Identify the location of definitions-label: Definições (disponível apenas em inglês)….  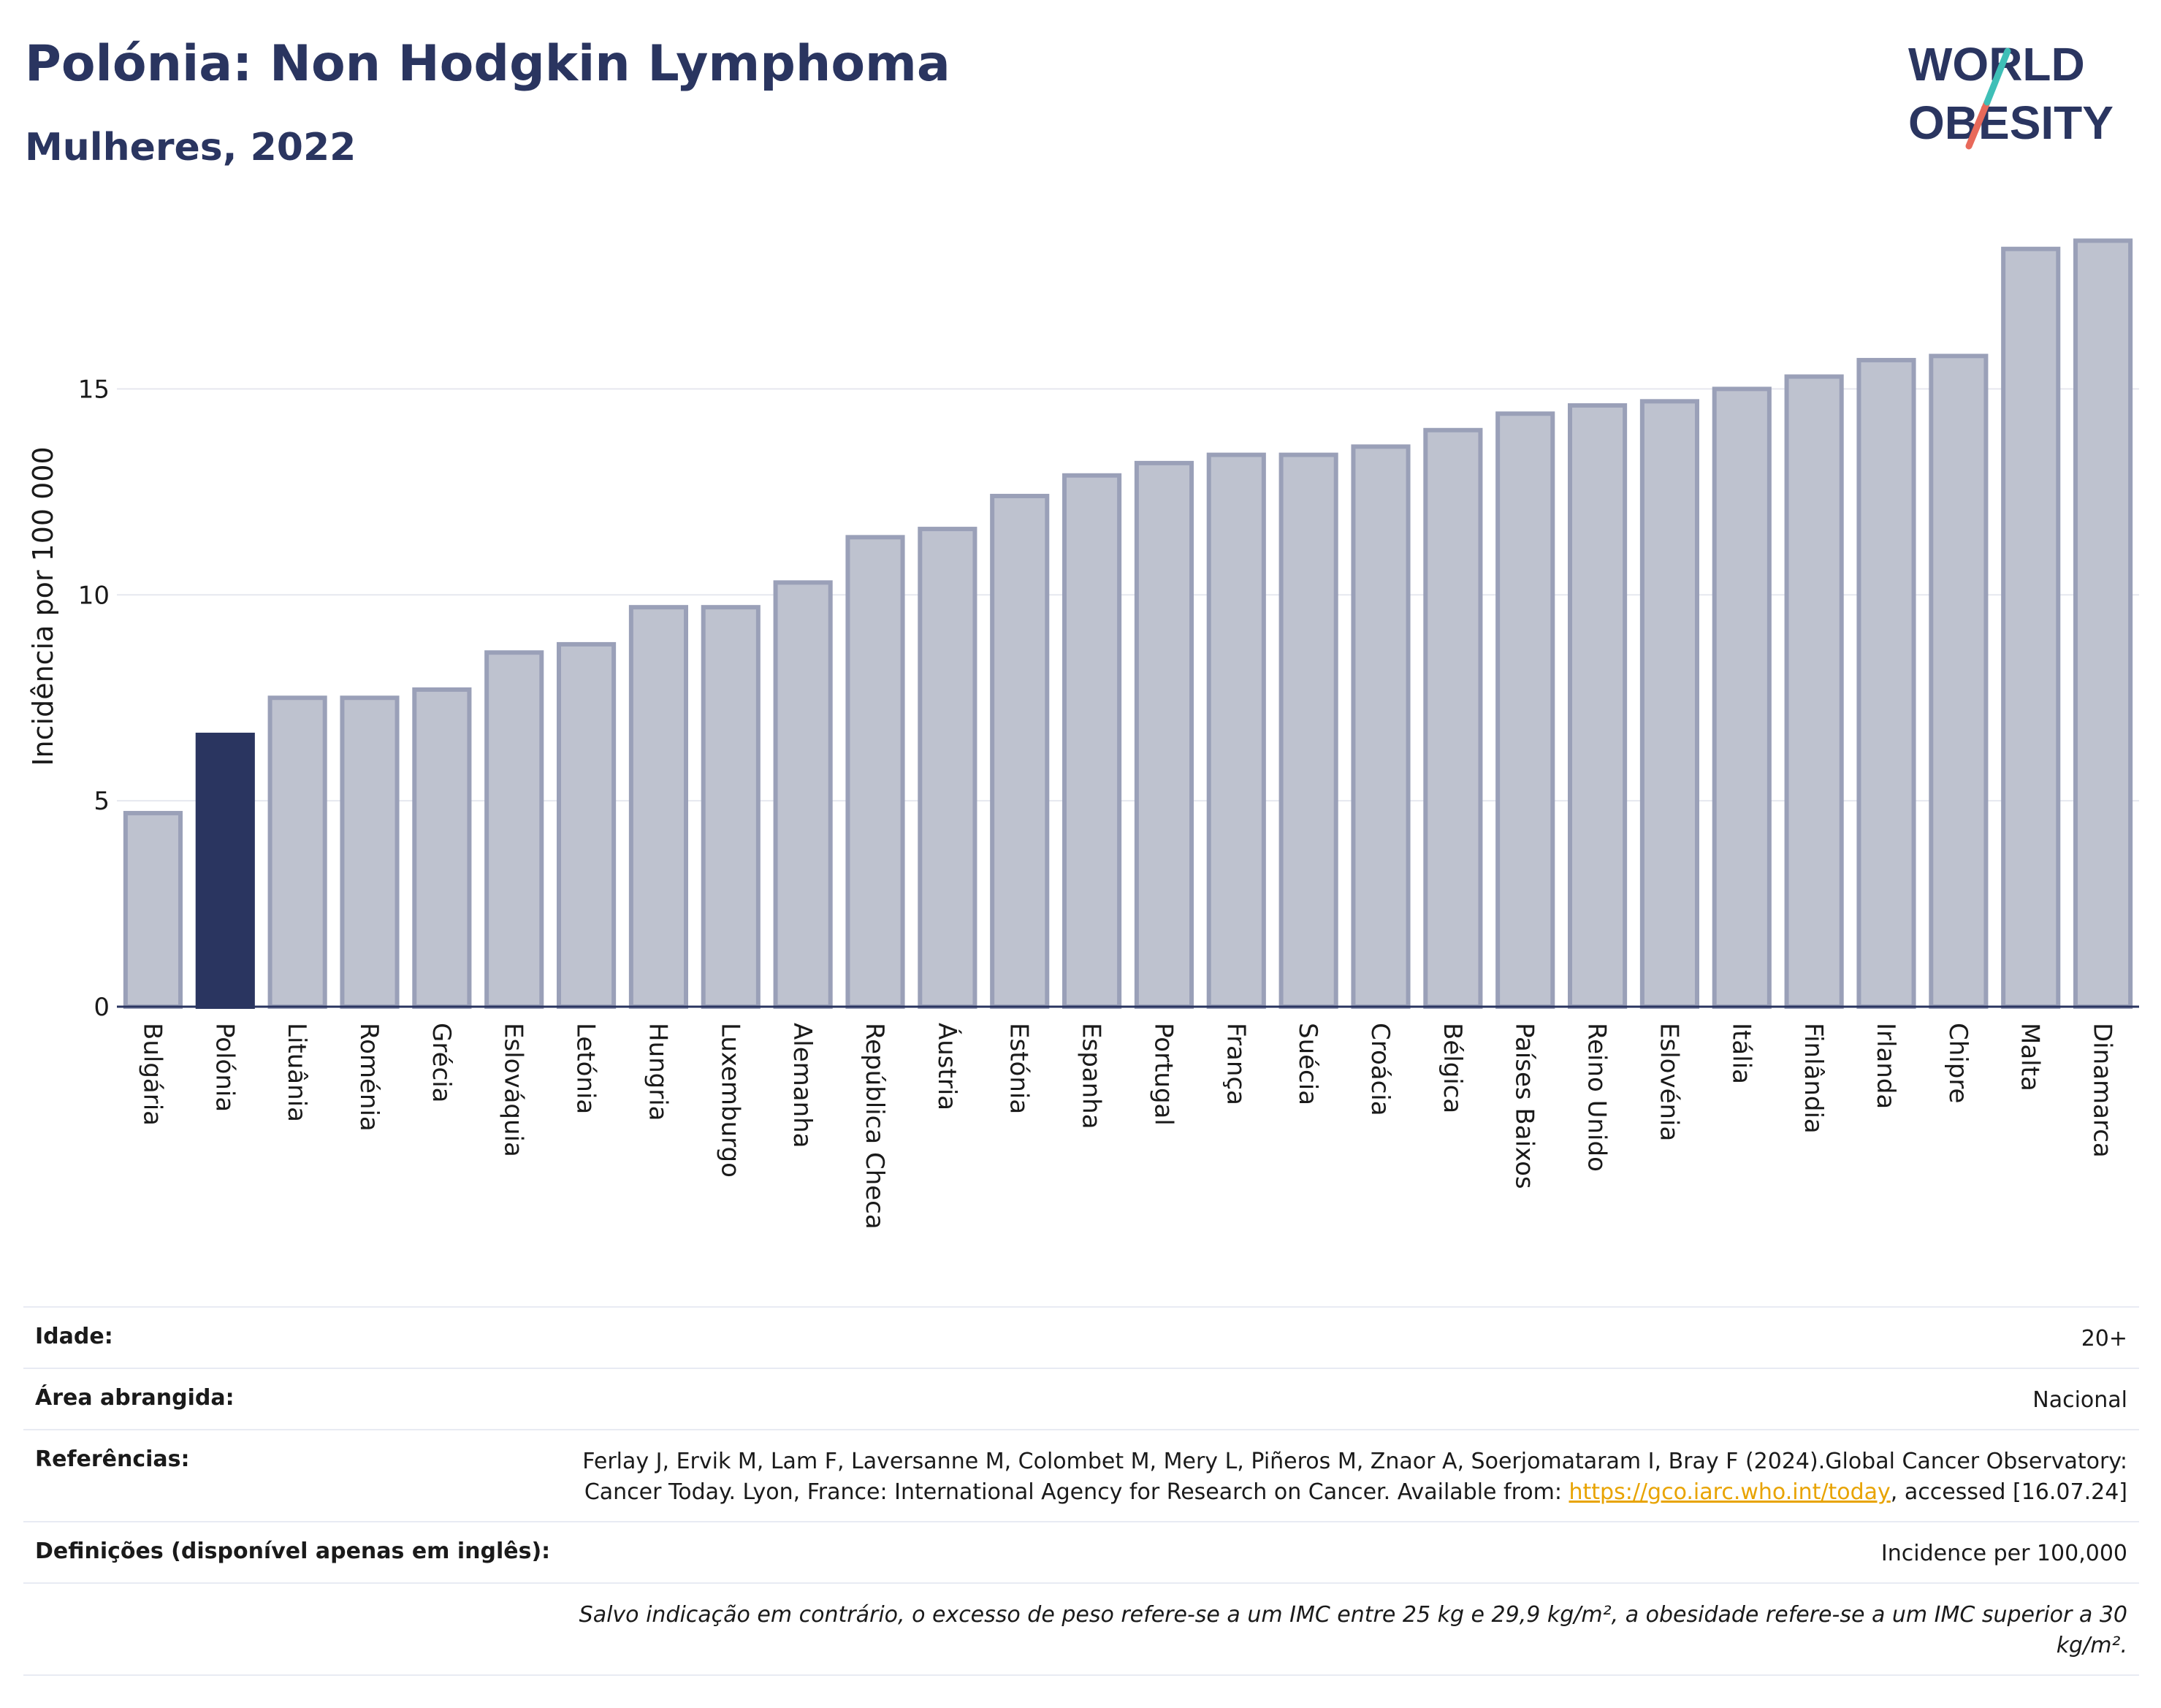
(293, 1551).